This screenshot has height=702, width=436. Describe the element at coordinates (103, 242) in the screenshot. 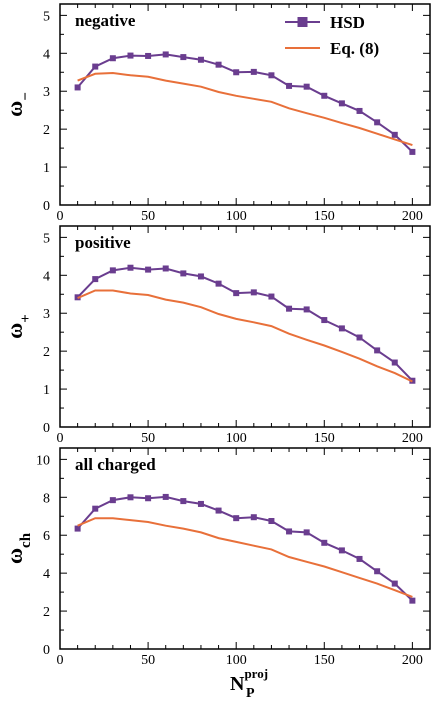

I see `panel-label: positive` at that location.